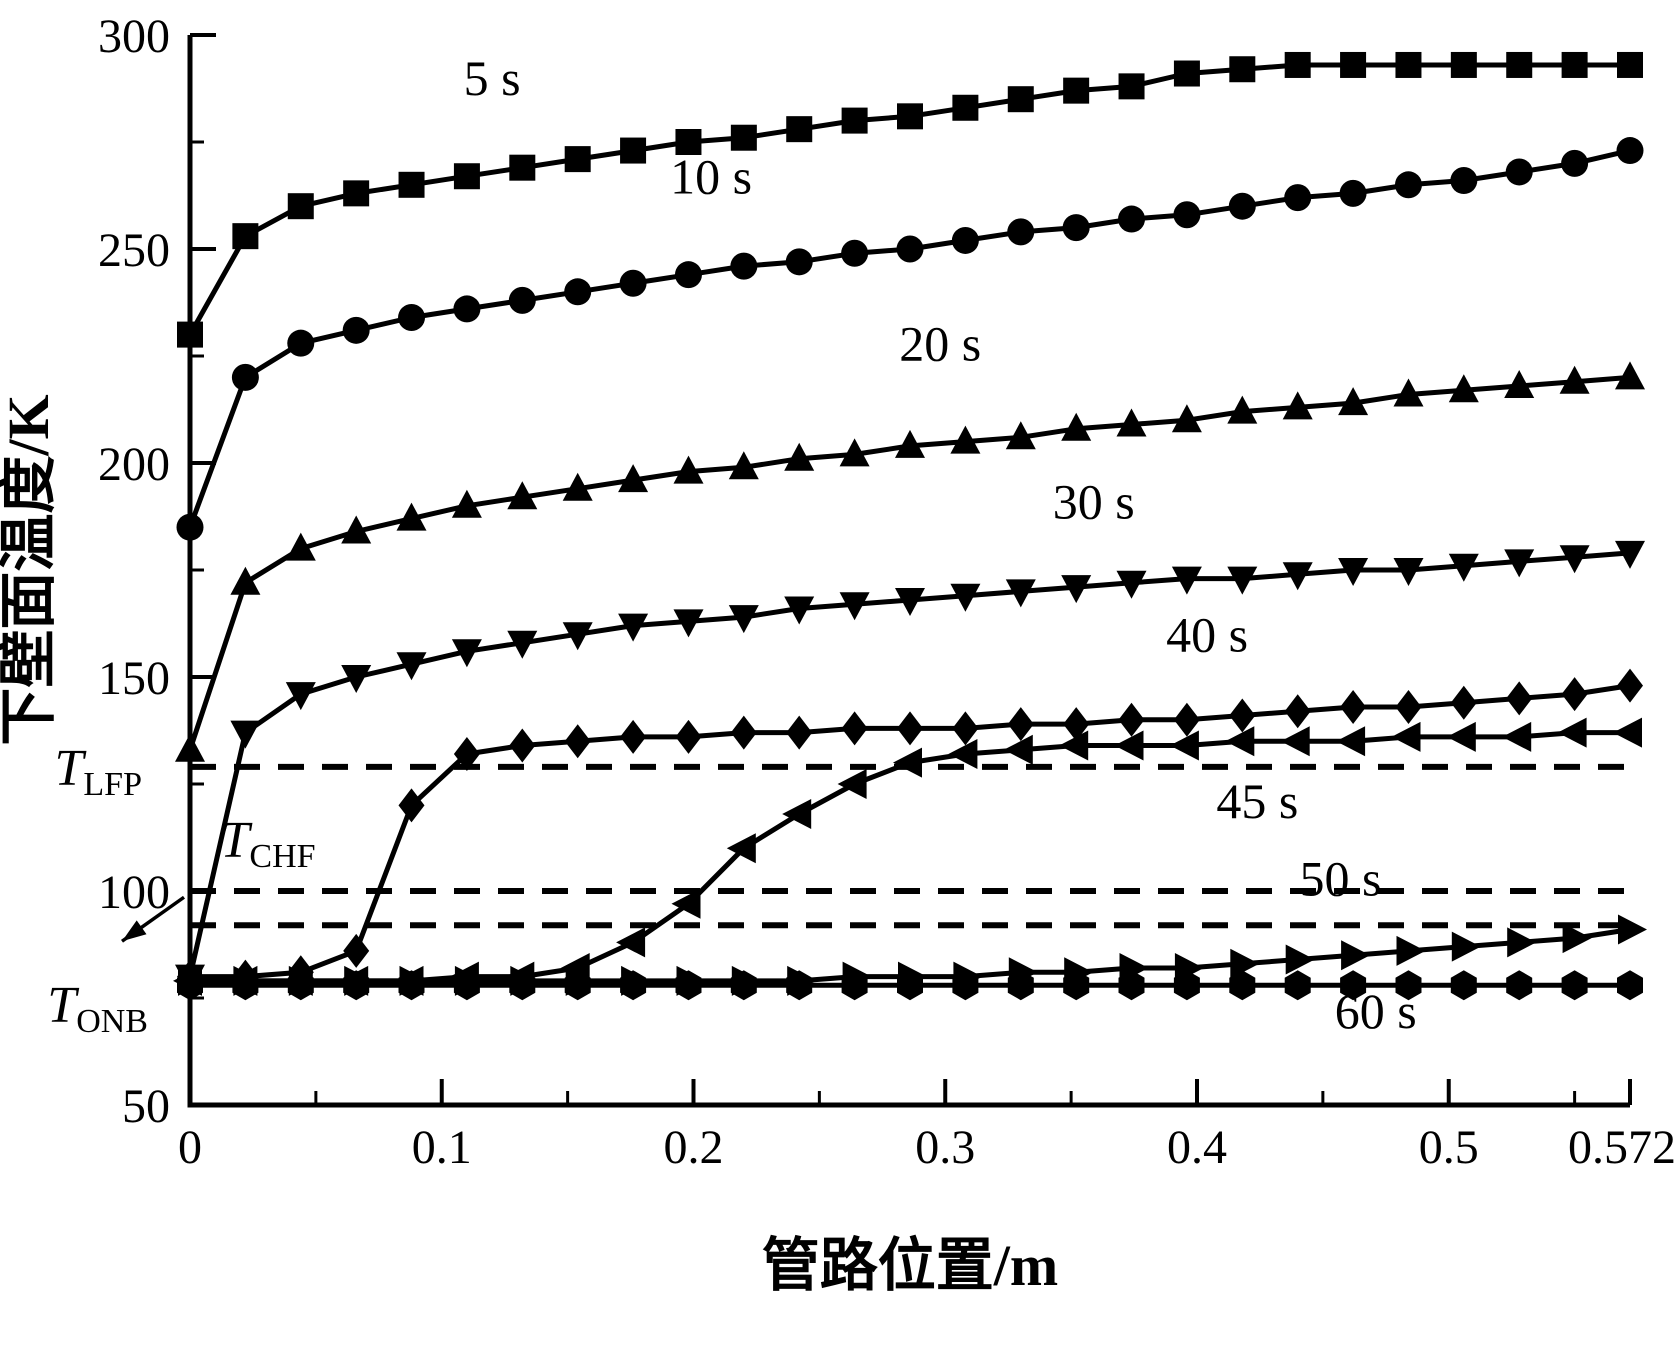 The height and width of the screenshot is (1361, 1680). What do you see at coordinates (134, 892) in the screenshot?
I see `y-tick-label: 100` at bounding box center [134, 892].